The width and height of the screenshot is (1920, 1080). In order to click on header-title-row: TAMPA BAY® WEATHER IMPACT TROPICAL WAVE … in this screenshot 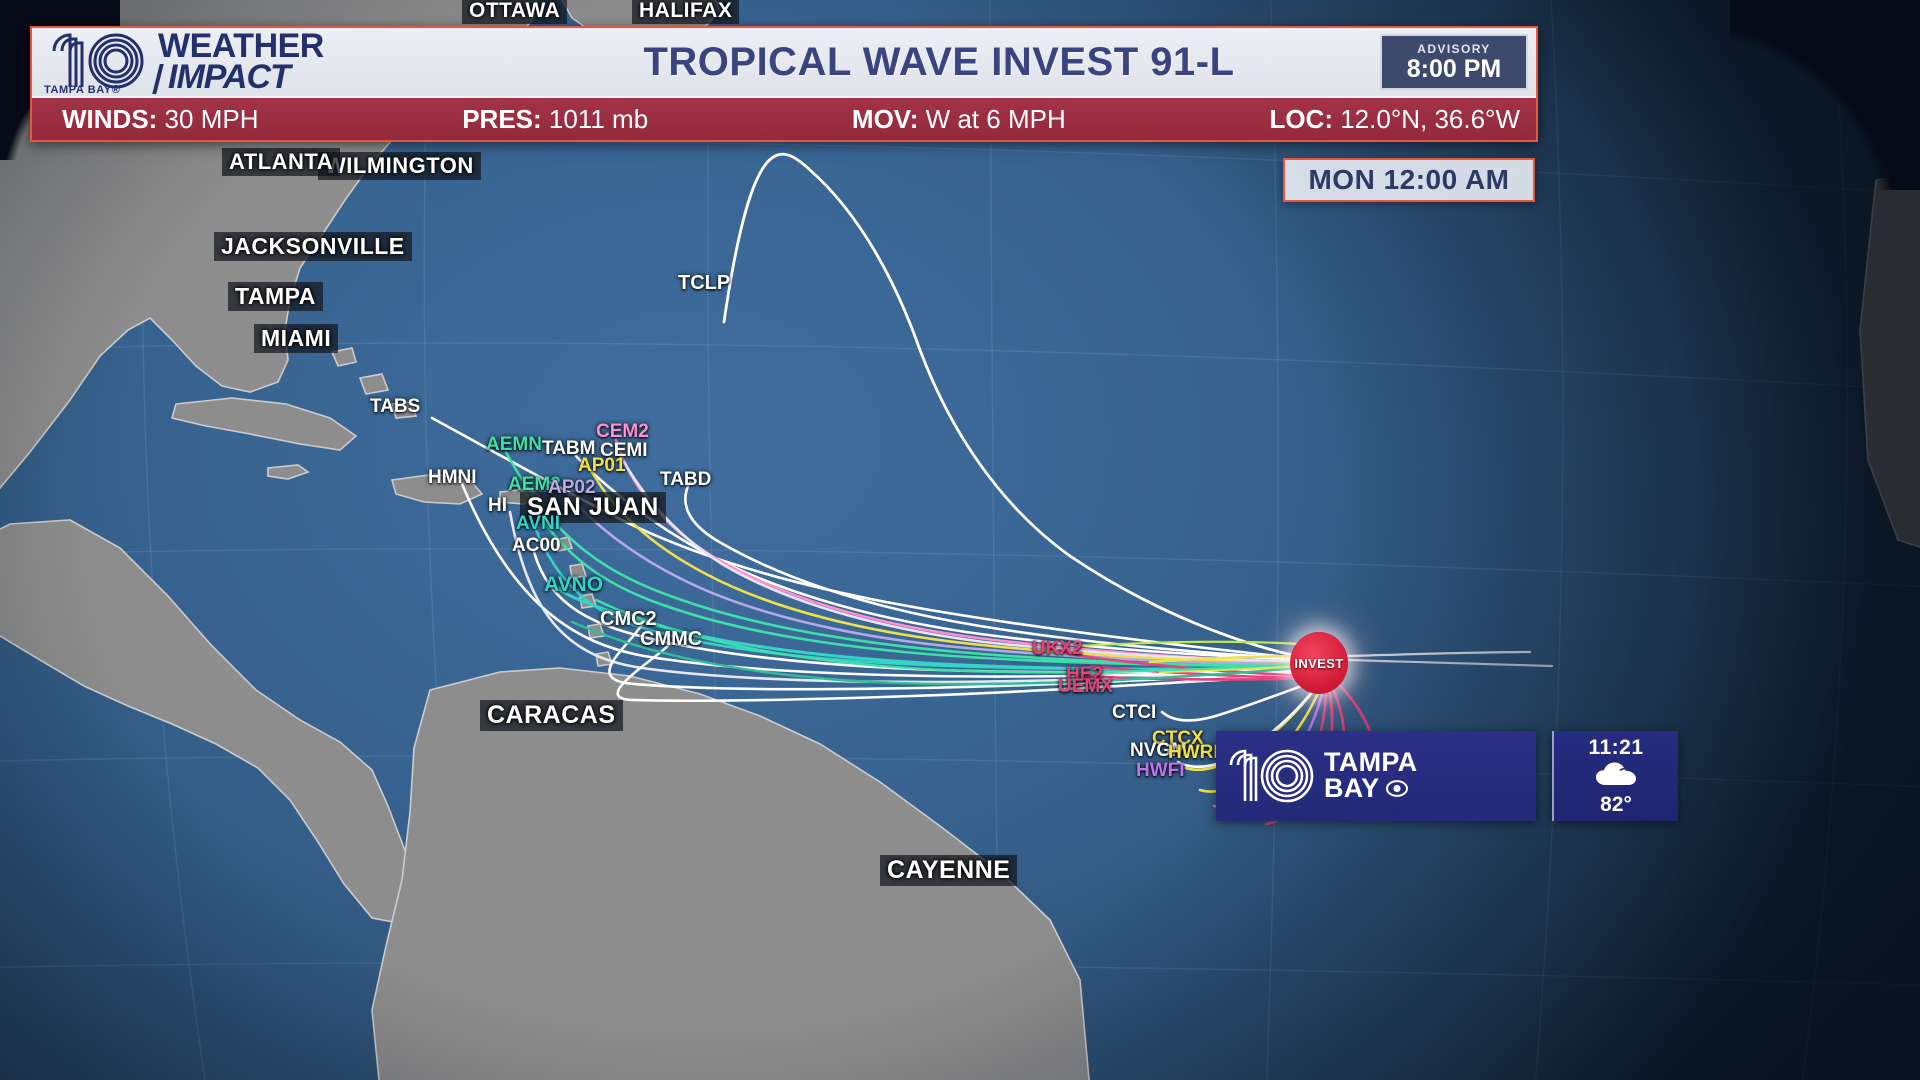, I will do `click(784, 62)`.